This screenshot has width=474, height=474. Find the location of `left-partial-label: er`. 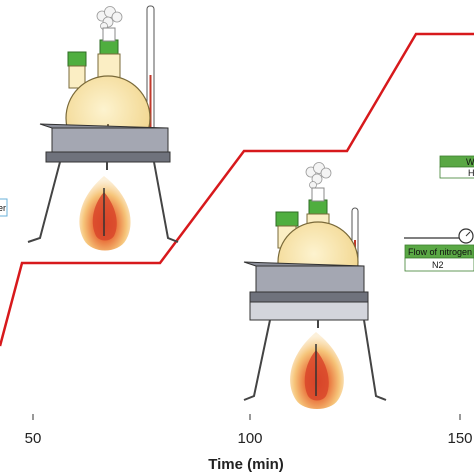

left-partial-label: er is located at coordinates (4, 207).